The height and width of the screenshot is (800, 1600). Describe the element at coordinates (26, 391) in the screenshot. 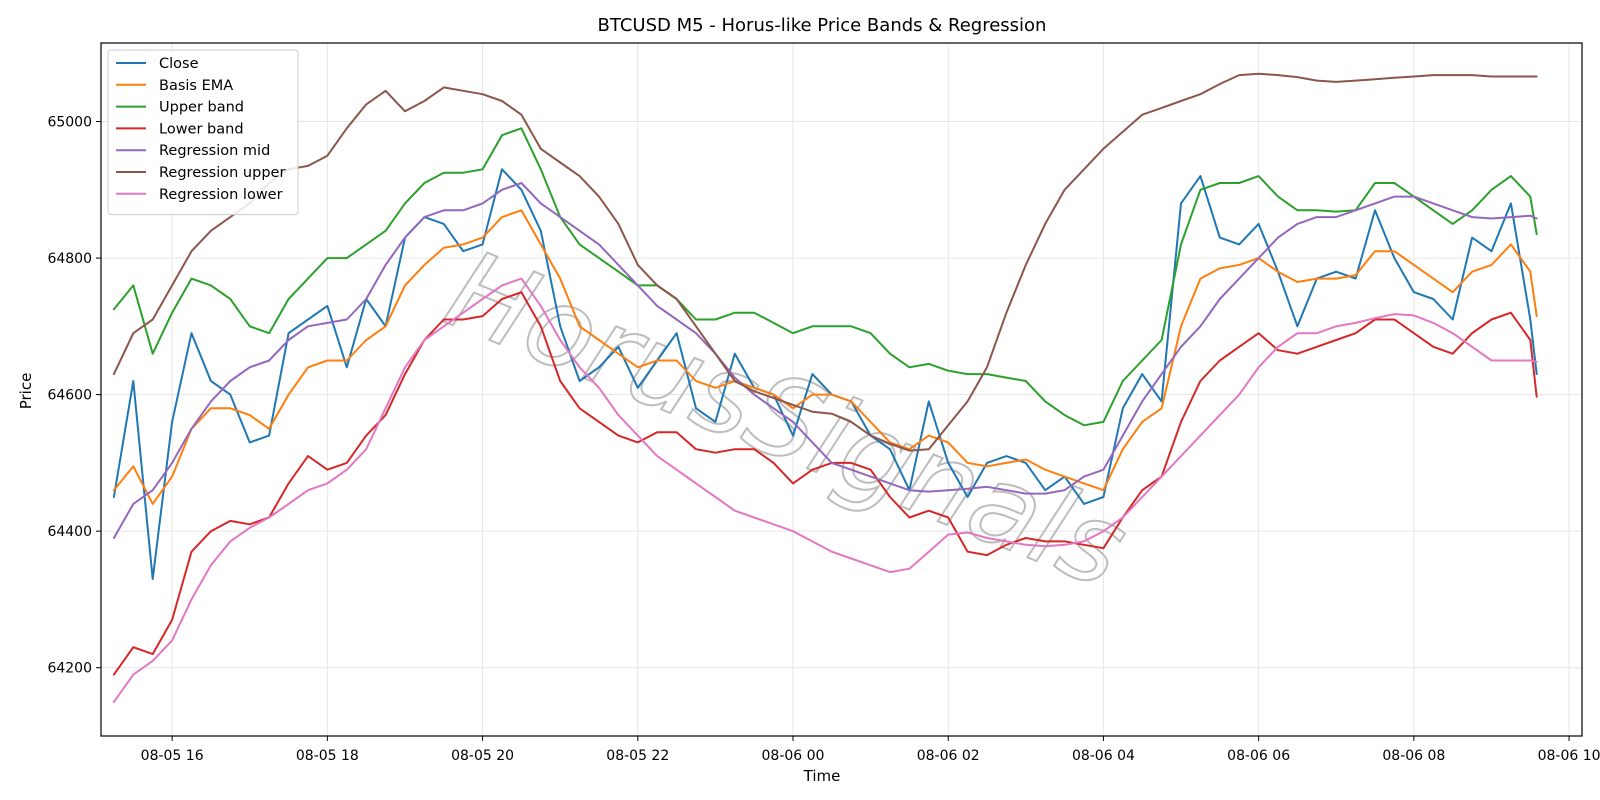

I see `y-axis-label: Price` at that location.